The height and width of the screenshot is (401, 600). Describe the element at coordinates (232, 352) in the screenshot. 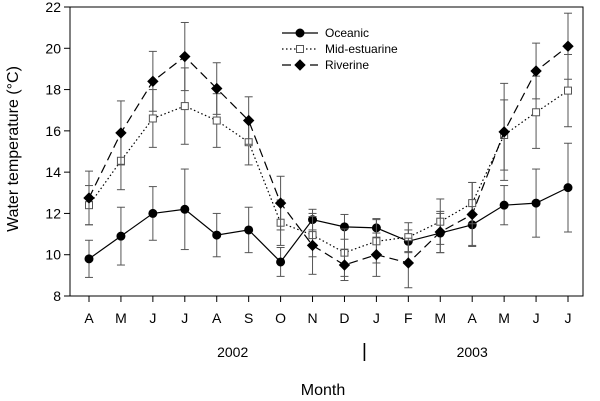

I see `year-label: 2002` at that location.